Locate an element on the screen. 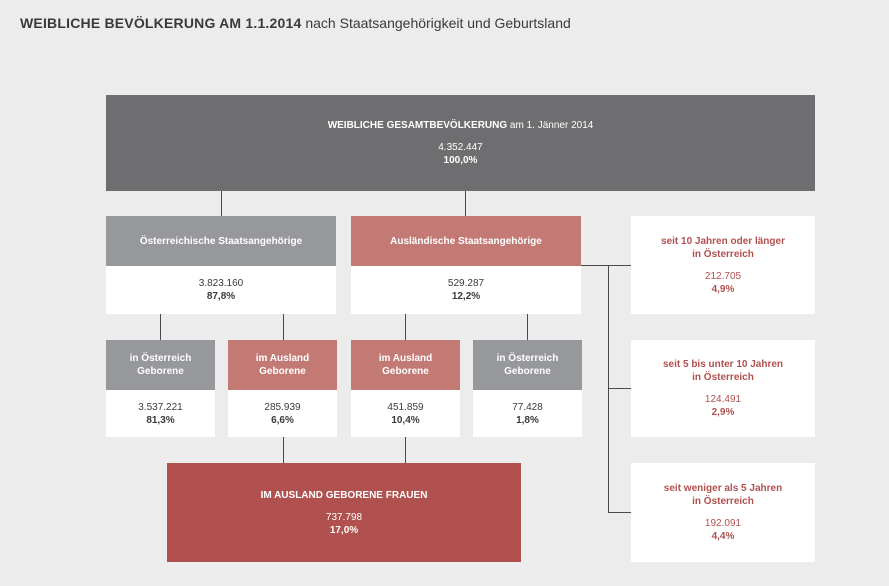 This screenshot has width=889, height=586. austrian-label: Österreichische Staatsangehörige is located at coordinates (221, 241).